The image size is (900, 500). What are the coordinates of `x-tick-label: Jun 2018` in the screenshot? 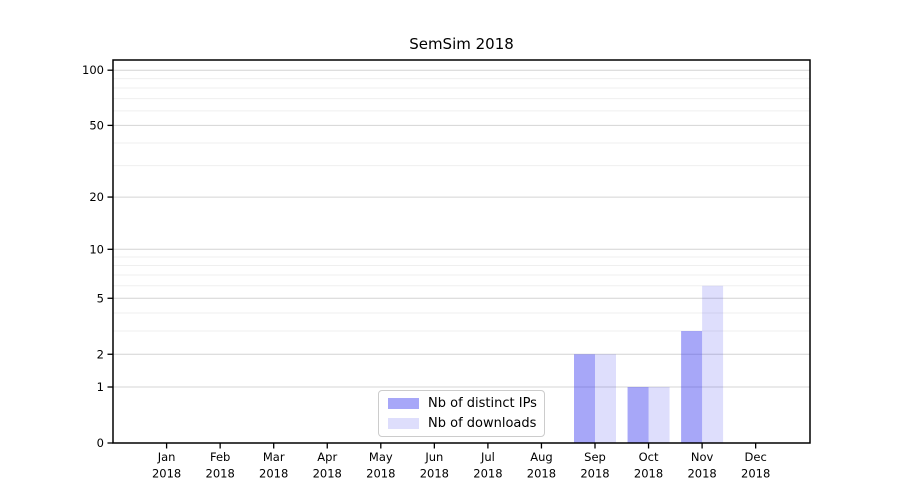 It's located at (434, 465).